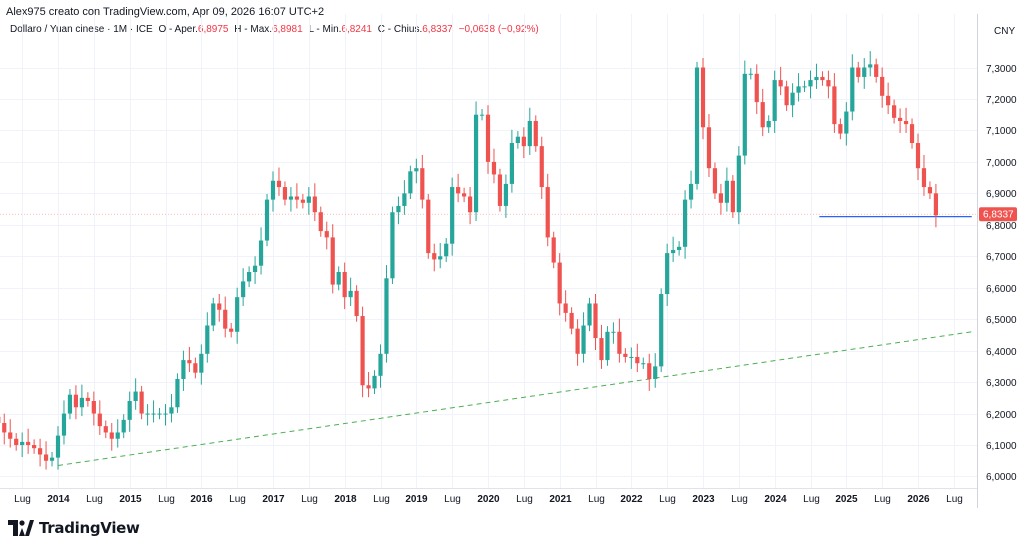 The image size is (1024, 548). I want to click on time-tick-label: 2026, so click(918, 499).